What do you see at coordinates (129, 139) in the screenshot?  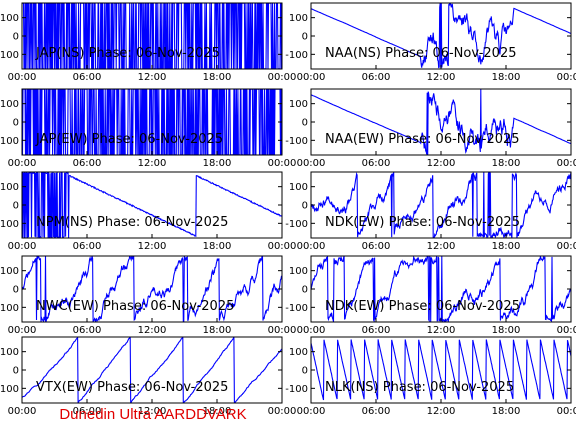 I see `panel-title: JAP(EW) Phase: 06-Nov-2025` at bounding box center [129, 139].